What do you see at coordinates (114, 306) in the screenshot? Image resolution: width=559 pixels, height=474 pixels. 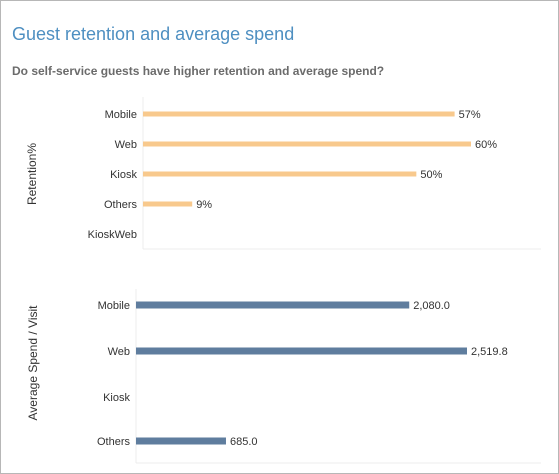 I see `spend-category-label: Mobile` at bounding box center [114, 306].